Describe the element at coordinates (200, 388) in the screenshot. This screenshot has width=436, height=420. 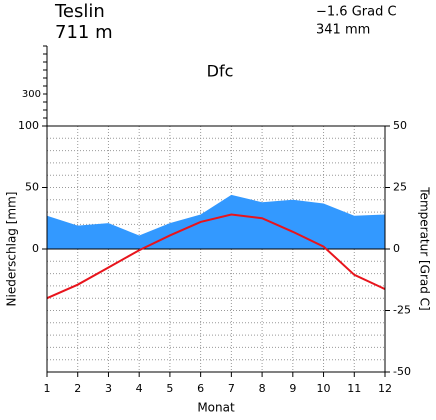
I see `x-tick-label: 6` at that location.